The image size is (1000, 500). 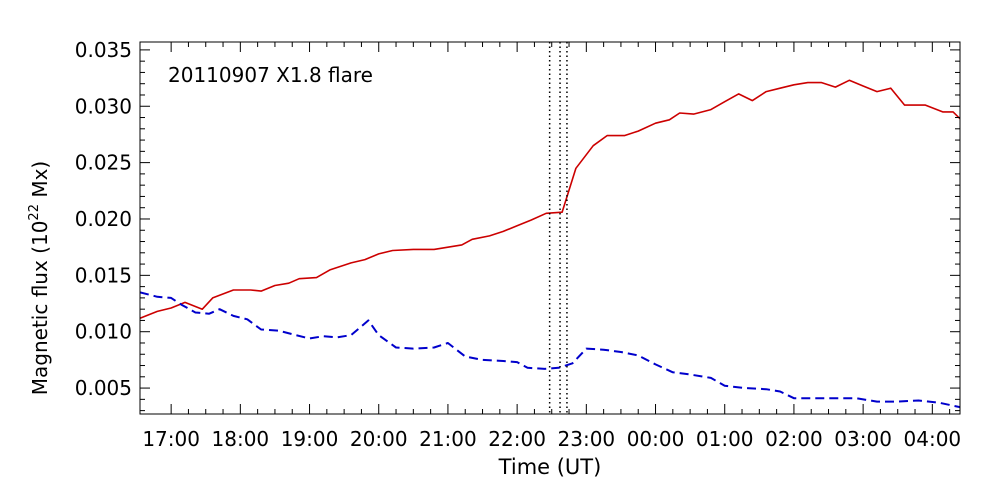 I want to click on x-axis-title: Time (UT), so click(x=550, y=467).